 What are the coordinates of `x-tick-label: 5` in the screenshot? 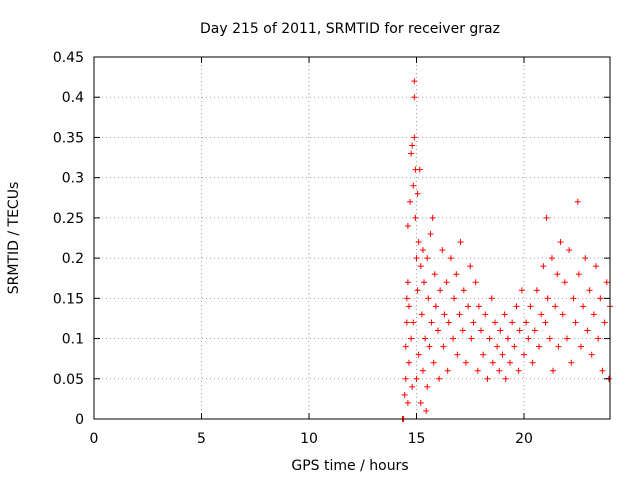 It's located at (201, 439).